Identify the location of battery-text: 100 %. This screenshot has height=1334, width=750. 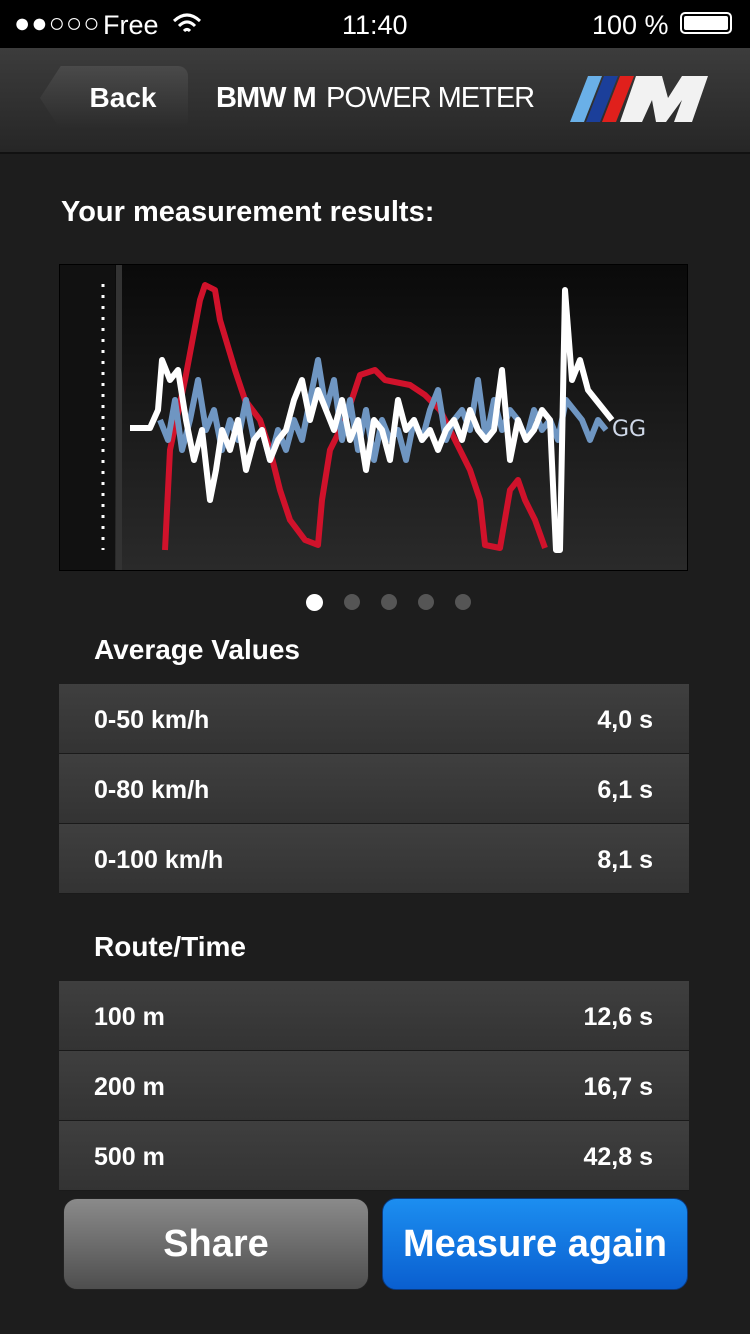
(630, 25).